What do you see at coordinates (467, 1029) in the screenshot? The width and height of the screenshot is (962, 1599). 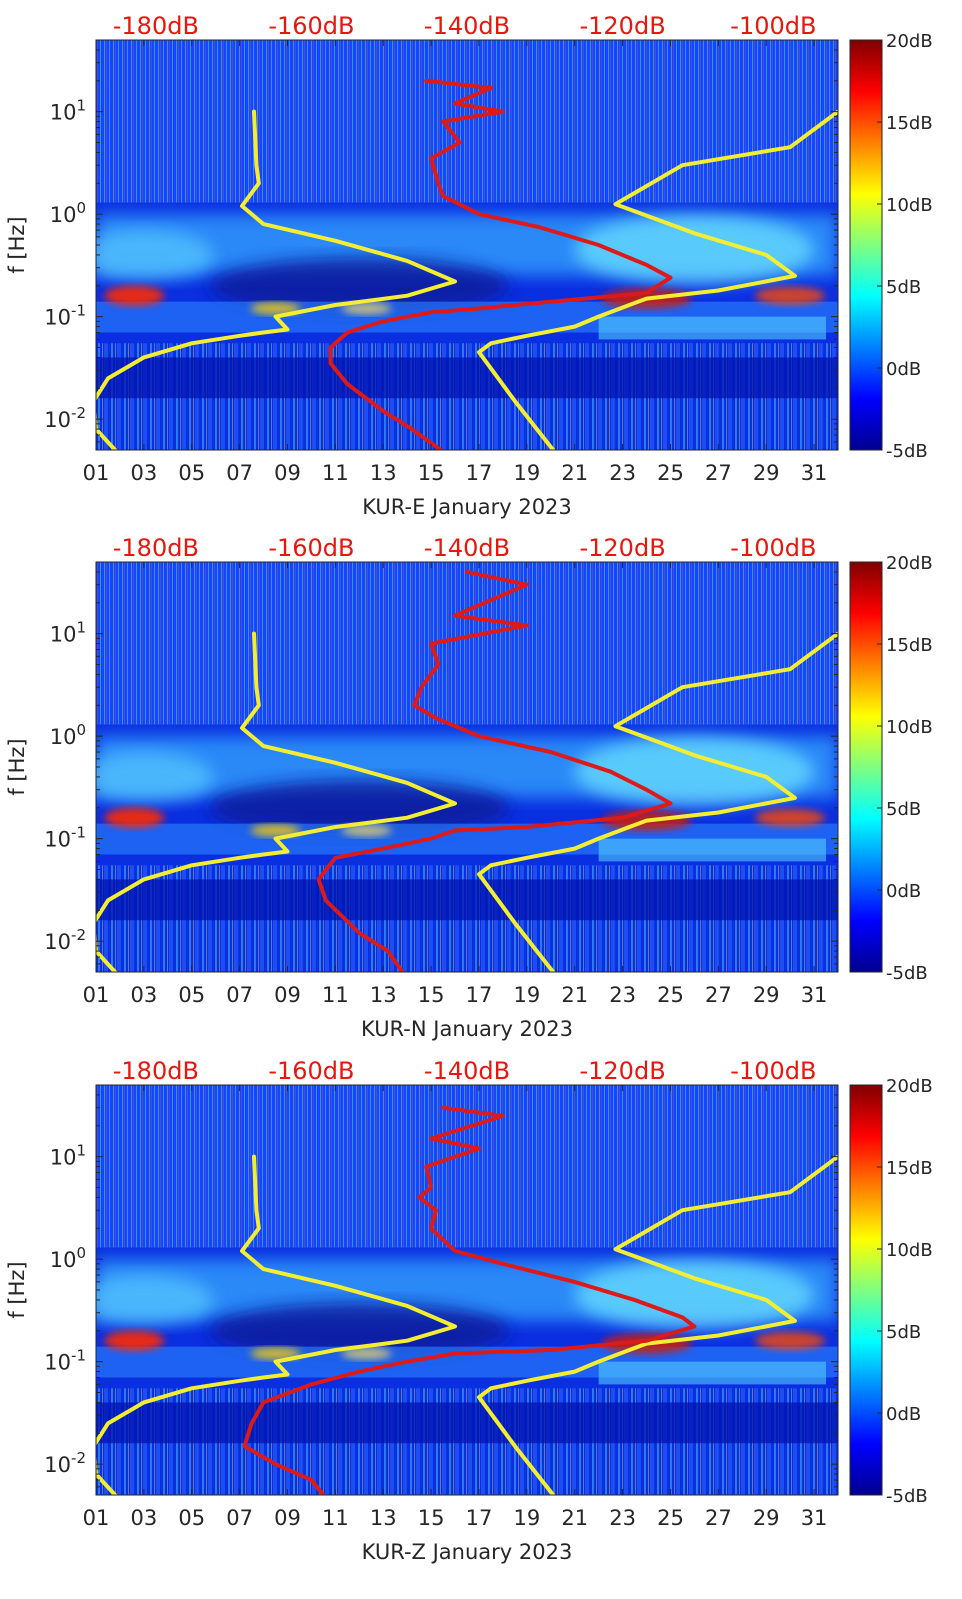 I see `x-axis-label: KUR-N January 2023` at bounding box center [467, 1029].